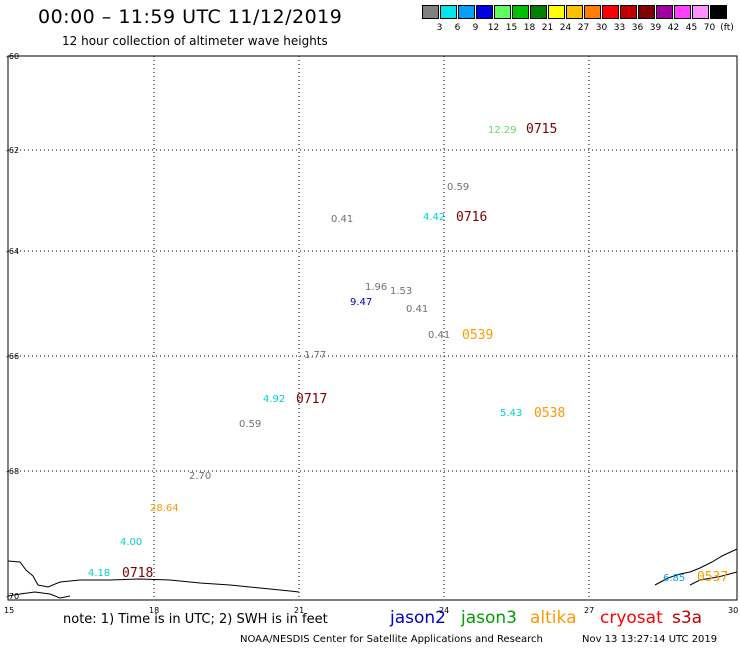 Image resolution: width=740 pixels, height=650 pixels. I want to click on legend-label: 36, so click(637, 28).